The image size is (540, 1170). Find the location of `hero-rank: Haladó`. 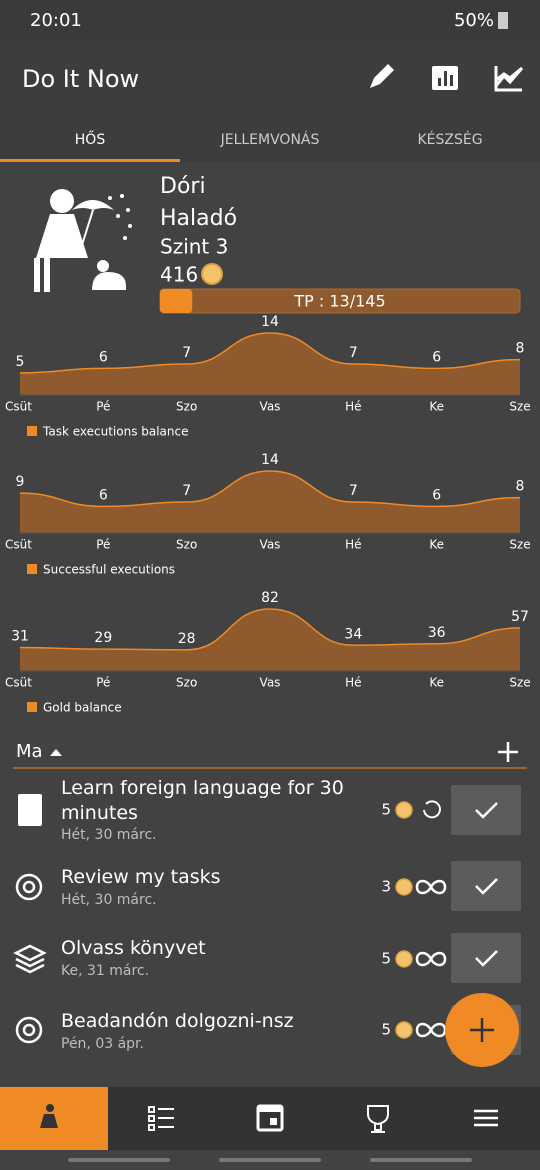

hero-rank: Haladó is located at coordinates (198, 218).